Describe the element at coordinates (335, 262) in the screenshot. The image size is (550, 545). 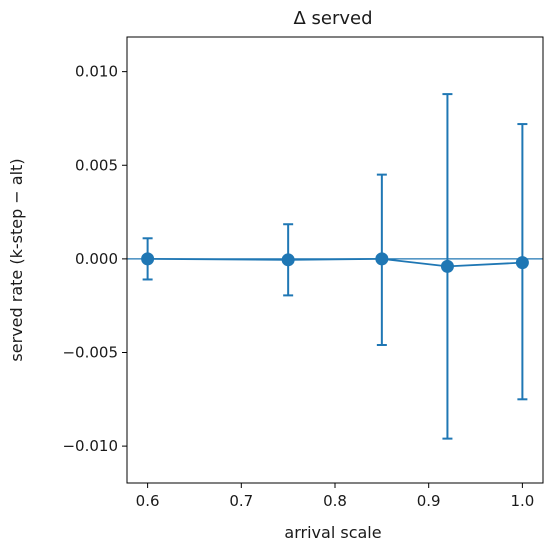
I see `series-line` at that location.